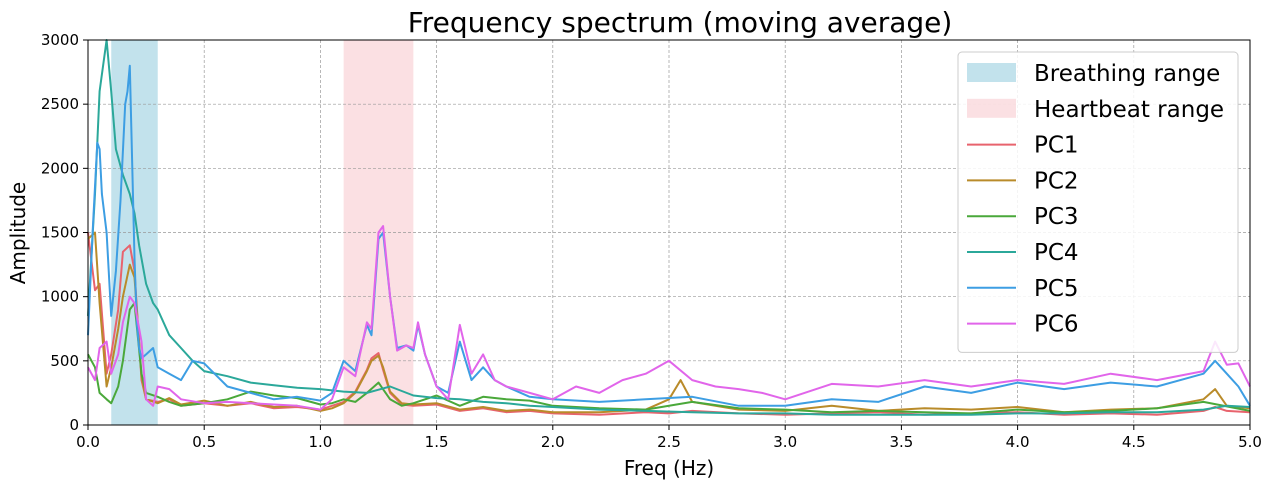  I want to click on y-tick-label: 500, so click(64, 361).